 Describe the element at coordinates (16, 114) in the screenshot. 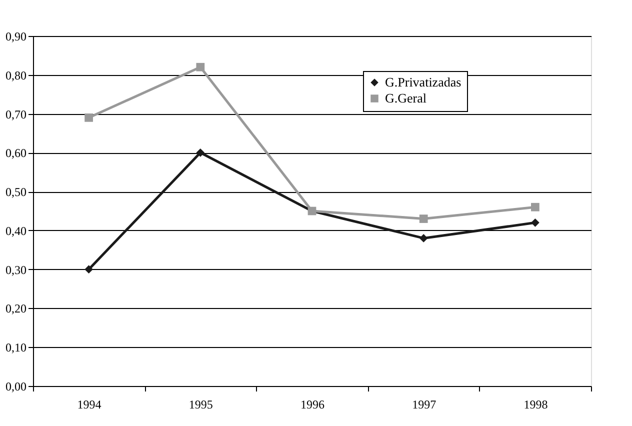

I see `y-tick-label: 0,70` at that location.